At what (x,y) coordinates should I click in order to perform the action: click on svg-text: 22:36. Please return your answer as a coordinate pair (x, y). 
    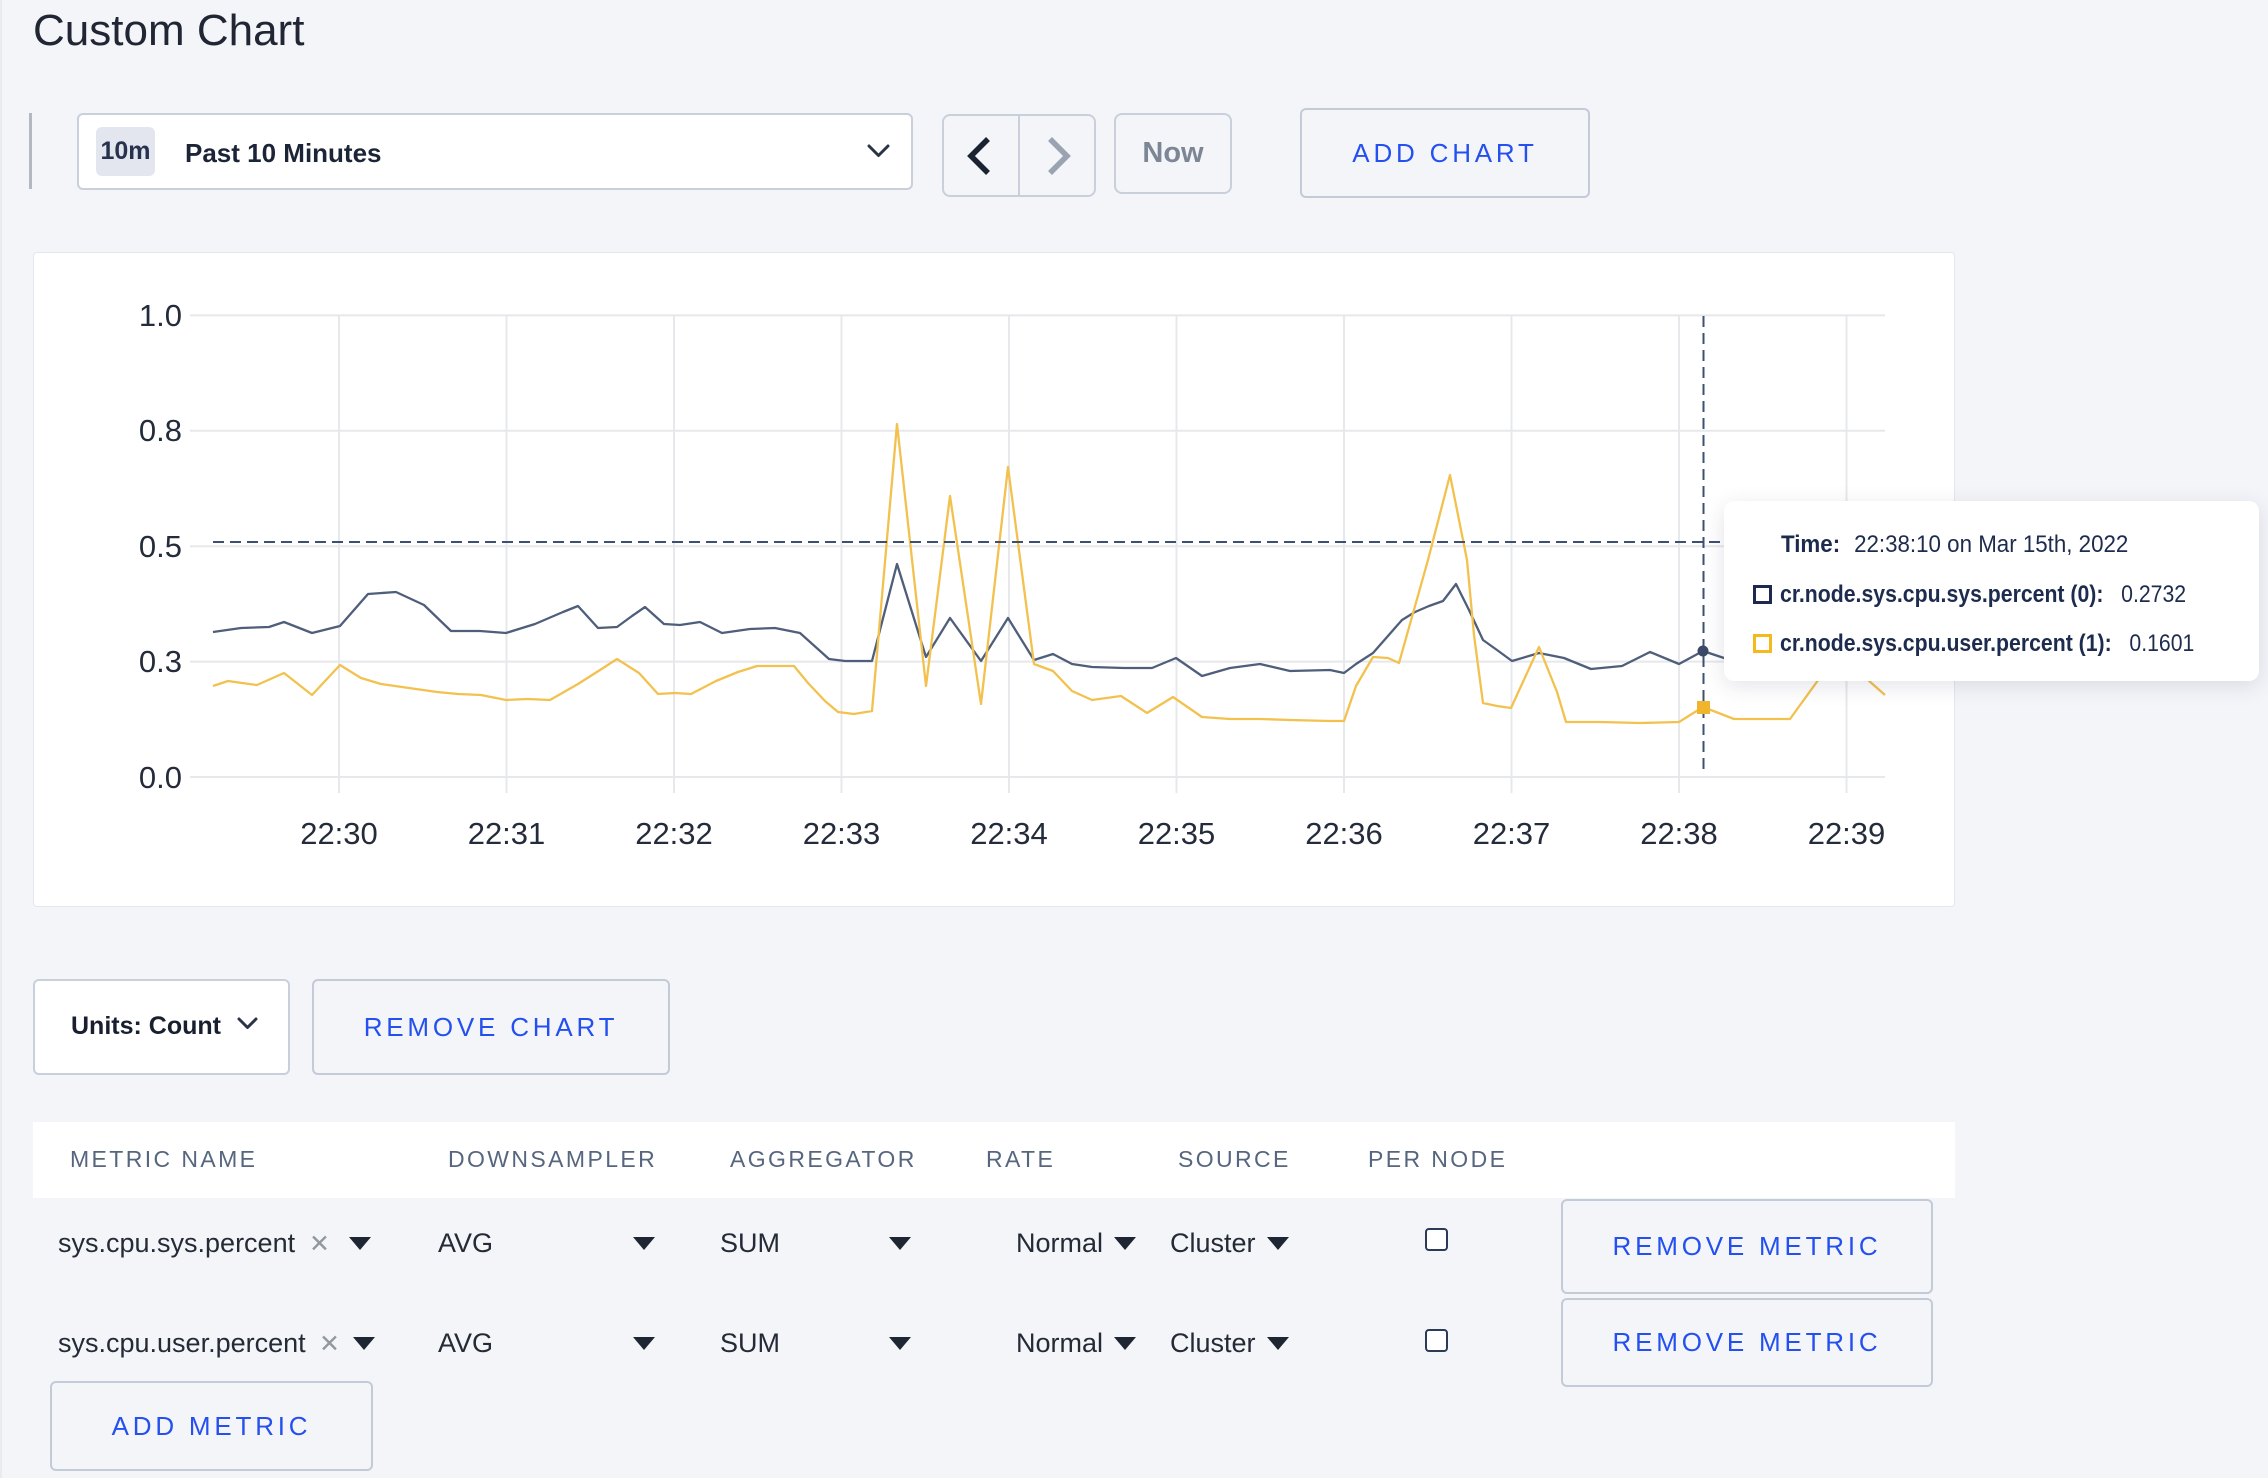
    Looking at the image, I should click on (1344, 833).